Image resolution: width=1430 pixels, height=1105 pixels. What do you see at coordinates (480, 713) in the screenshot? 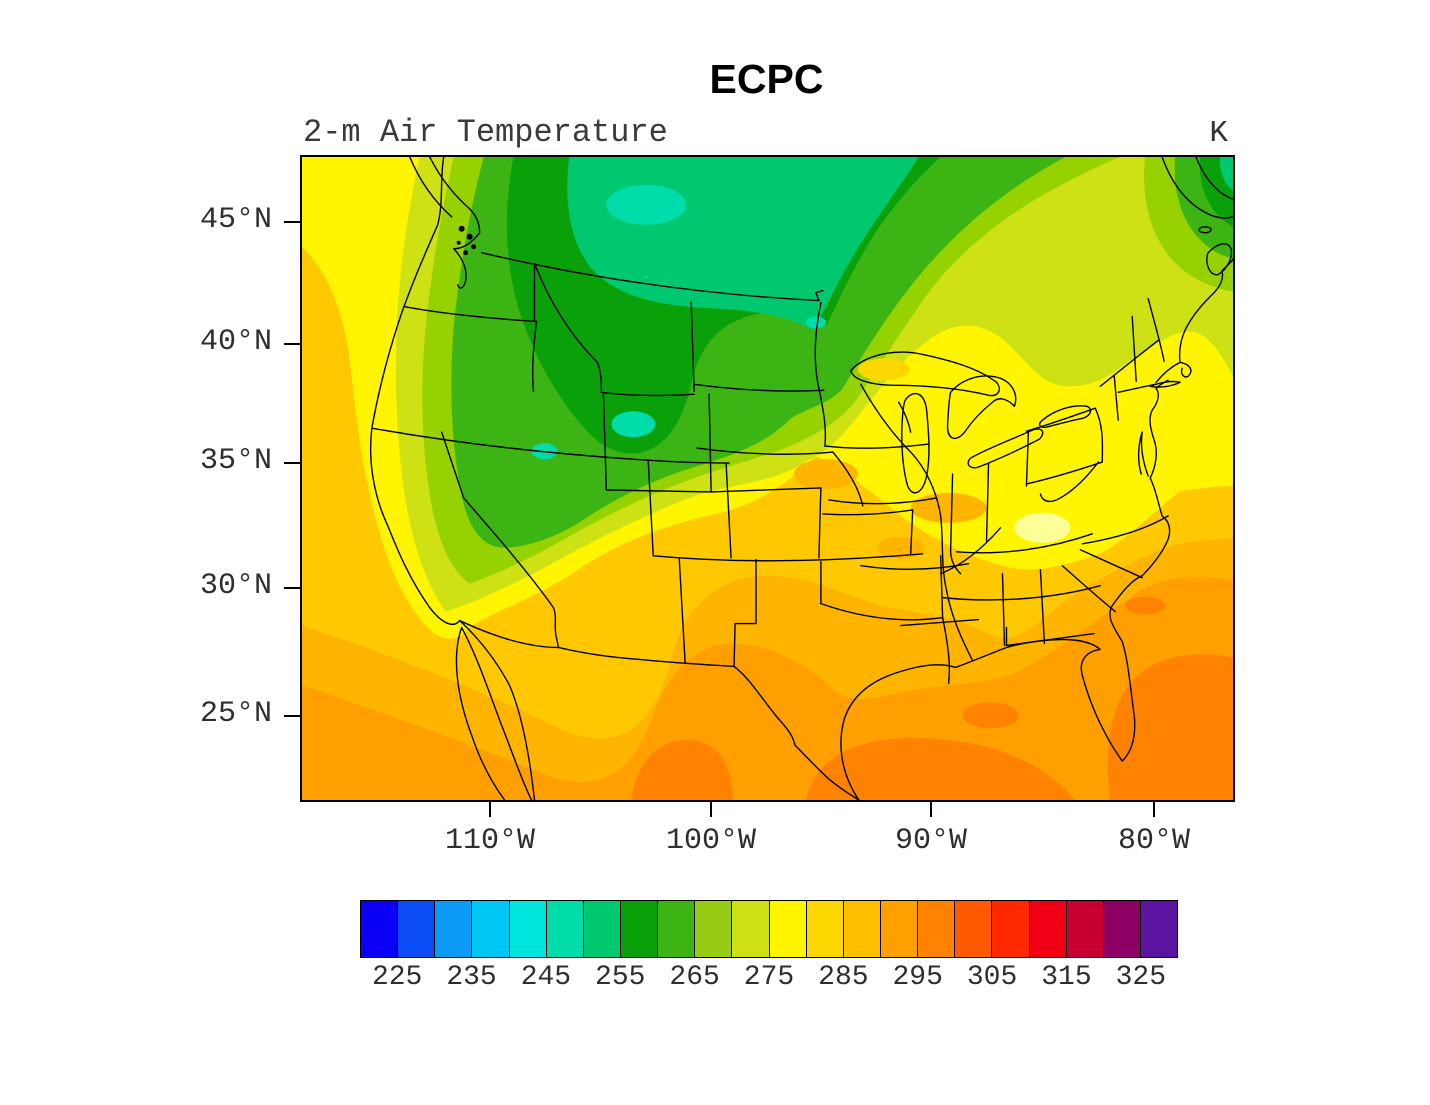
I see `baja-pacific-side` at bounding box center [480, 713].